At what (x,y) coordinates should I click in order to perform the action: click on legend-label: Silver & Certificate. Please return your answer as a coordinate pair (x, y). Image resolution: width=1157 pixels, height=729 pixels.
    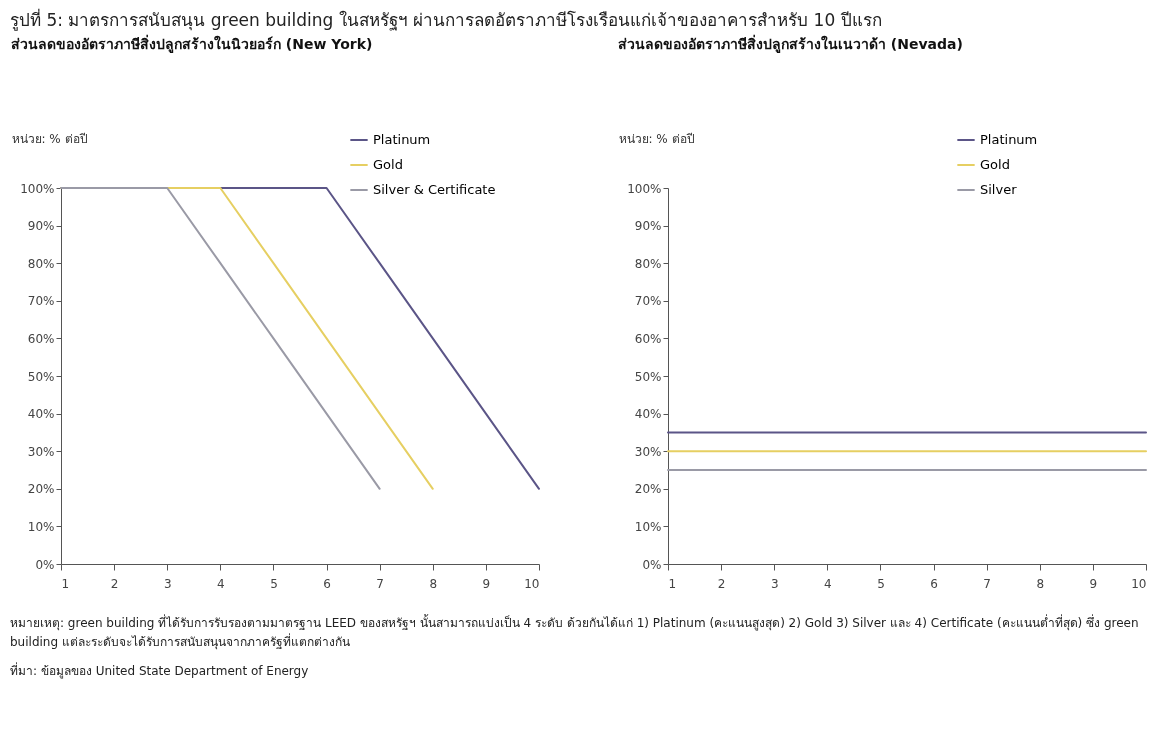
    Looking at the image, I should click on (434, 189).